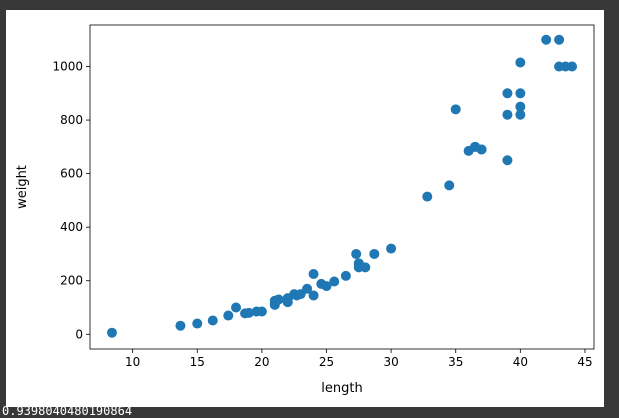 Image resolution: width=619 pixels, height=418 pixels. Describe the element at coordinates (67, 411) in the screenshot. I see `trailing-output-text: 0.9398040480190864` at that location.